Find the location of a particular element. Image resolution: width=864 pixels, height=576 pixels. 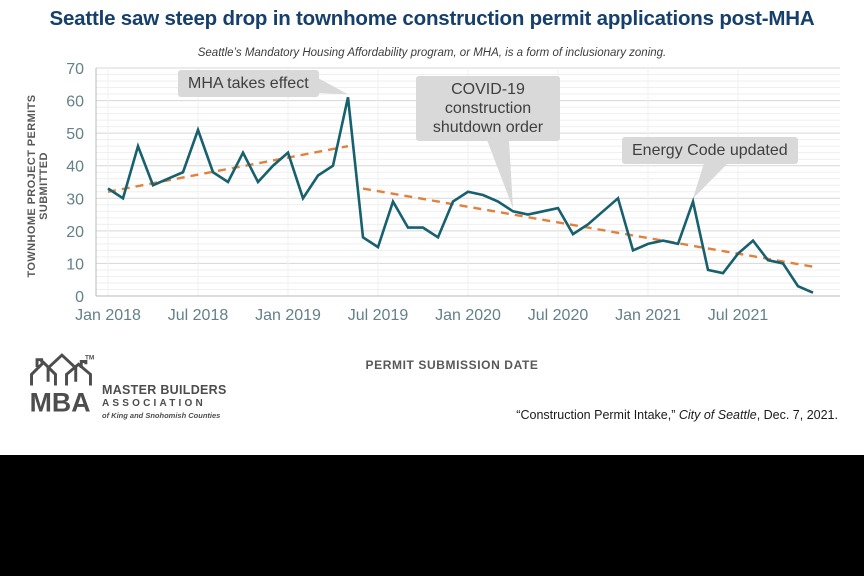

svg-text: Jan 2019 is located at coordinates (288, 315).